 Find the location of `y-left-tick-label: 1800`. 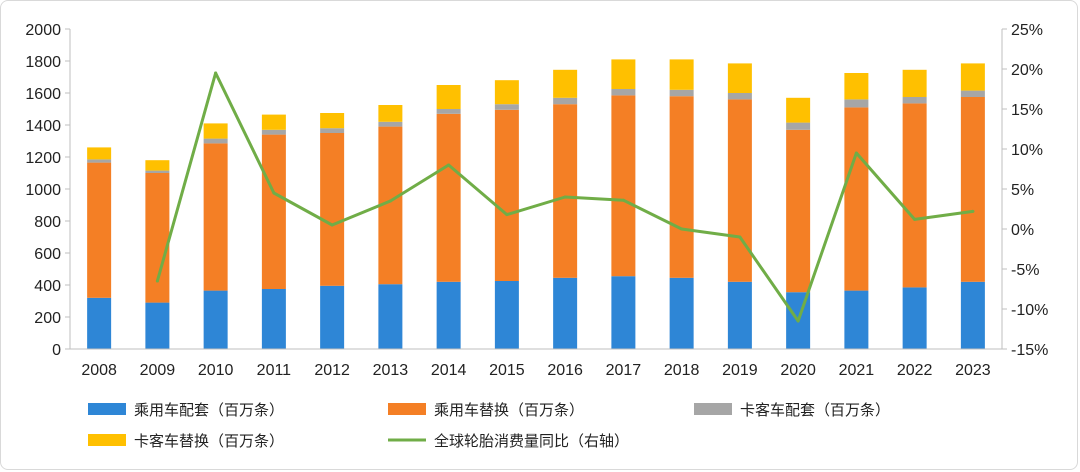

y-left-tick-label: 1800 is located at coordinates (43, 62).